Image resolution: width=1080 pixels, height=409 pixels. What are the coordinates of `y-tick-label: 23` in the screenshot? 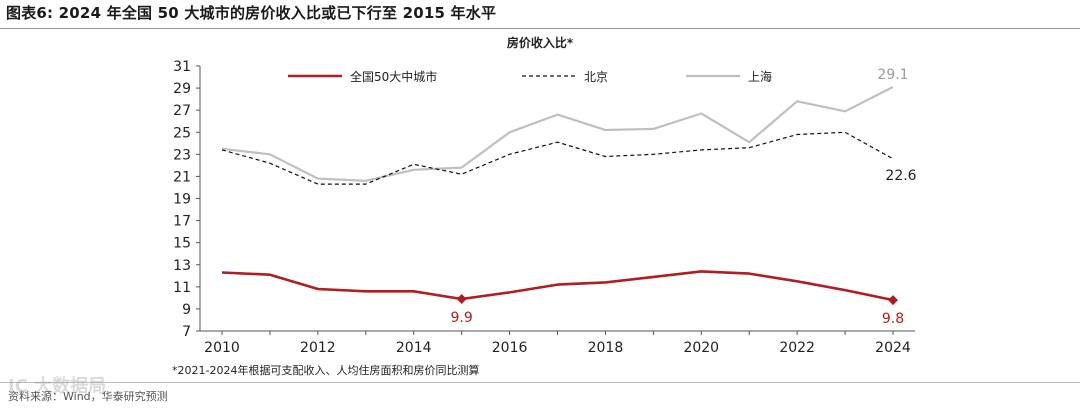 It's located at (182, 155).